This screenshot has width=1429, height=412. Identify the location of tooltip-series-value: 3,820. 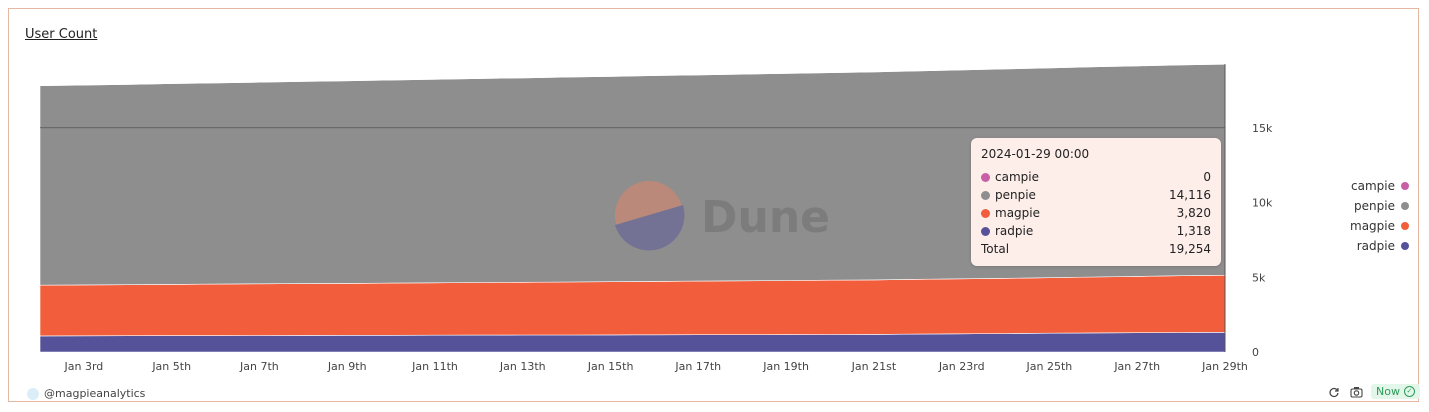
(1193, 213).